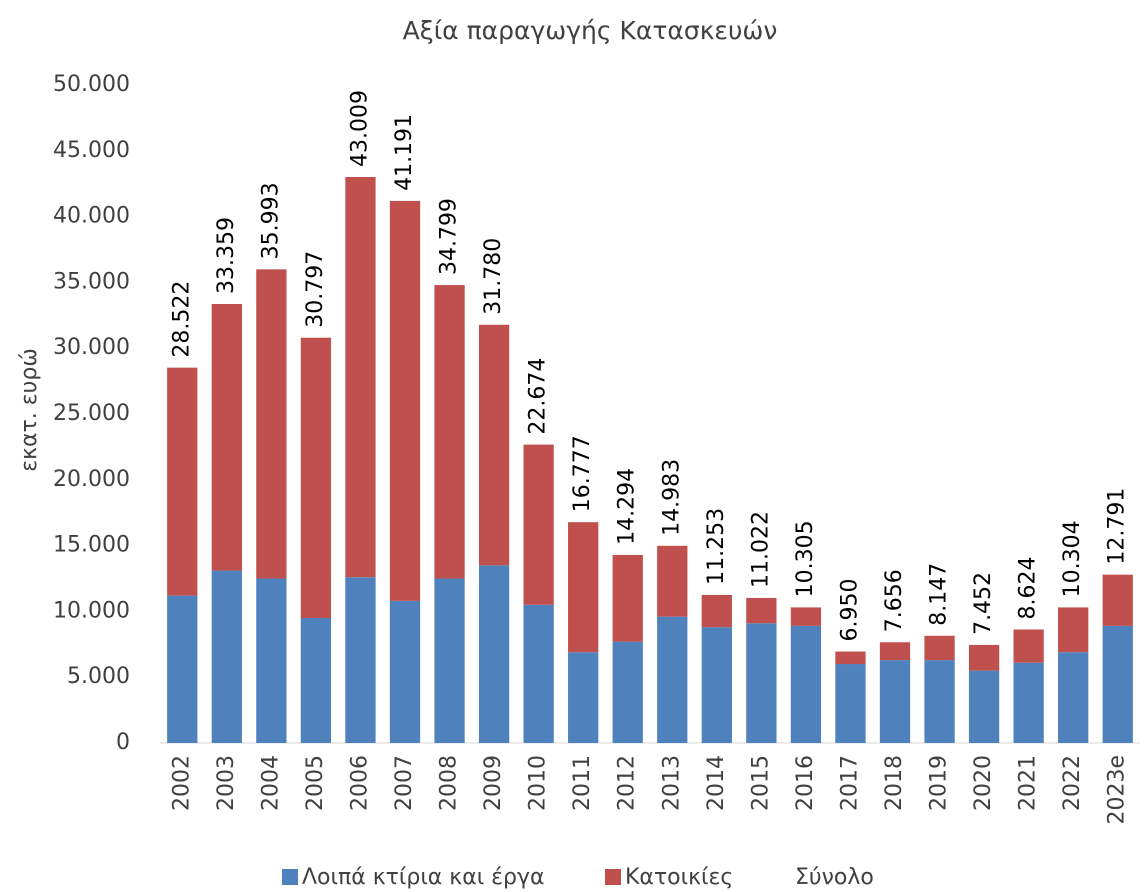 The image size is (1148, 892). What do you see at coordinates (315, 783) in the screenshot?
I see `x-tick-label: 2005` at bounding box center [315, 783].